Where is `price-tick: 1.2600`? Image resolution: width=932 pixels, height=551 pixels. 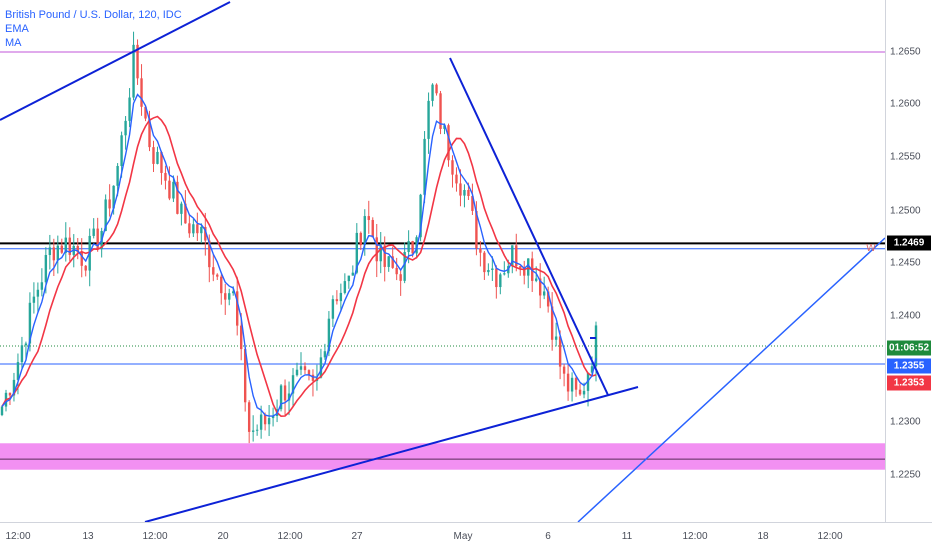
price-tick: 1.2600 is located at coordinates (905, 104).